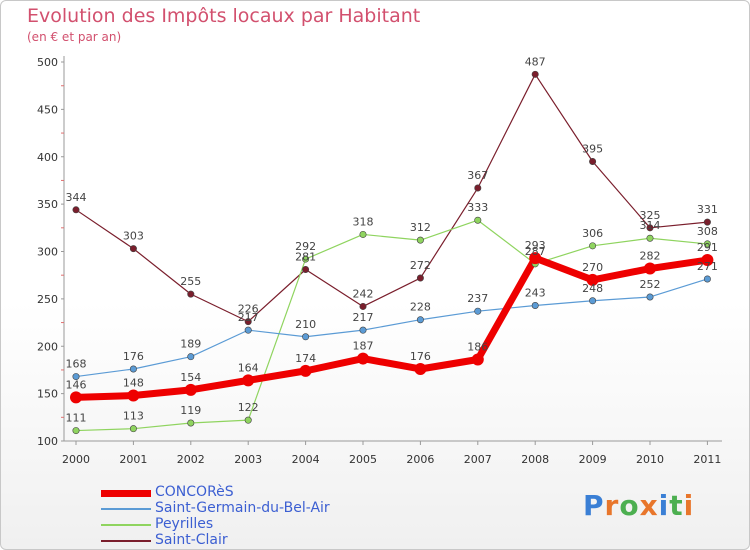 Image resolution: width=750 pixels, height=550 pixels. Describe the element at coordinates (191, 540) in the screenshot. I see `legend-label: Saint-Clair` at that location.